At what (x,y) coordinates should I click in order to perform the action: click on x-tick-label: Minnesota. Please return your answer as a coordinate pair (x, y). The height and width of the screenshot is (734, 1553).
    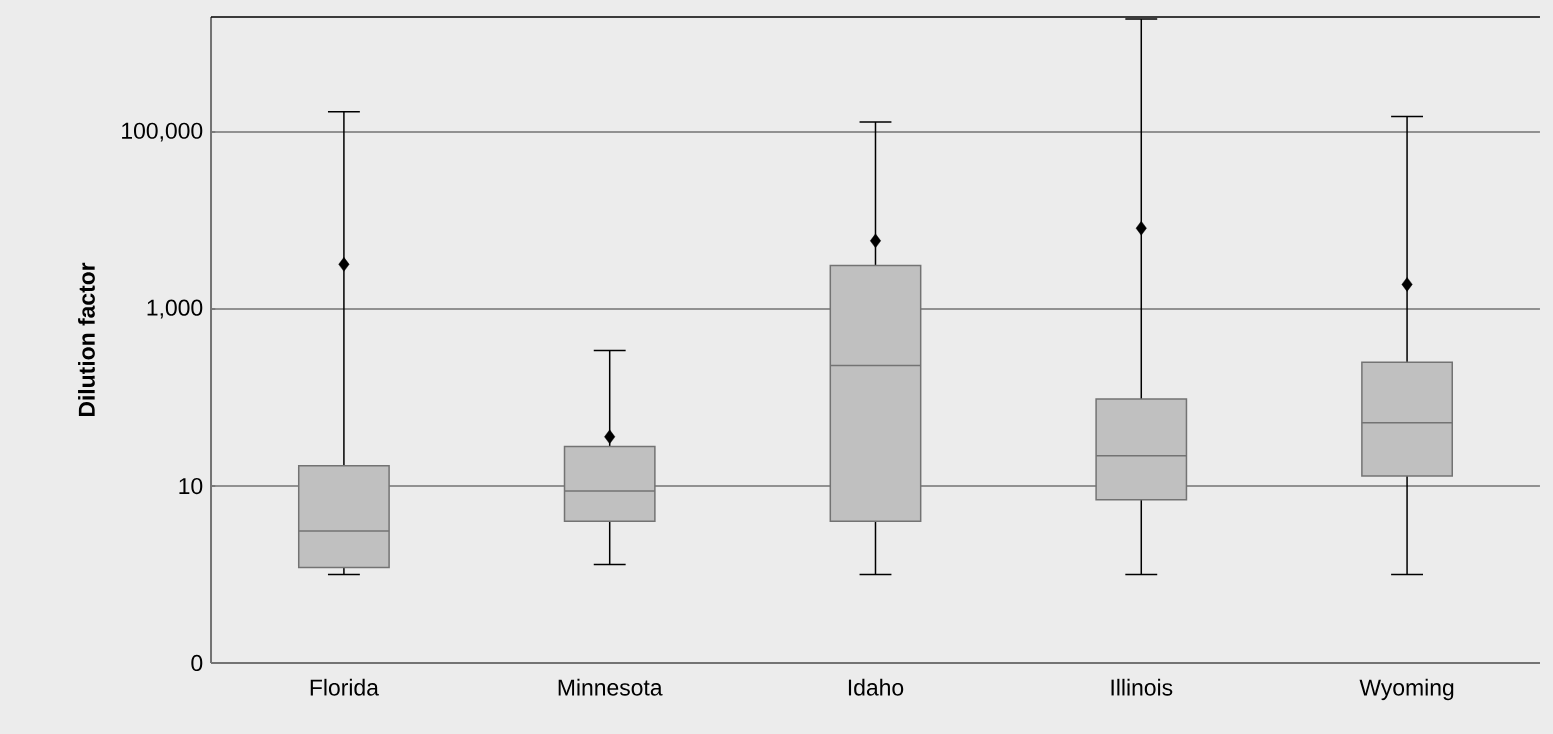
    Looking at the image, I should click on (610, 687).